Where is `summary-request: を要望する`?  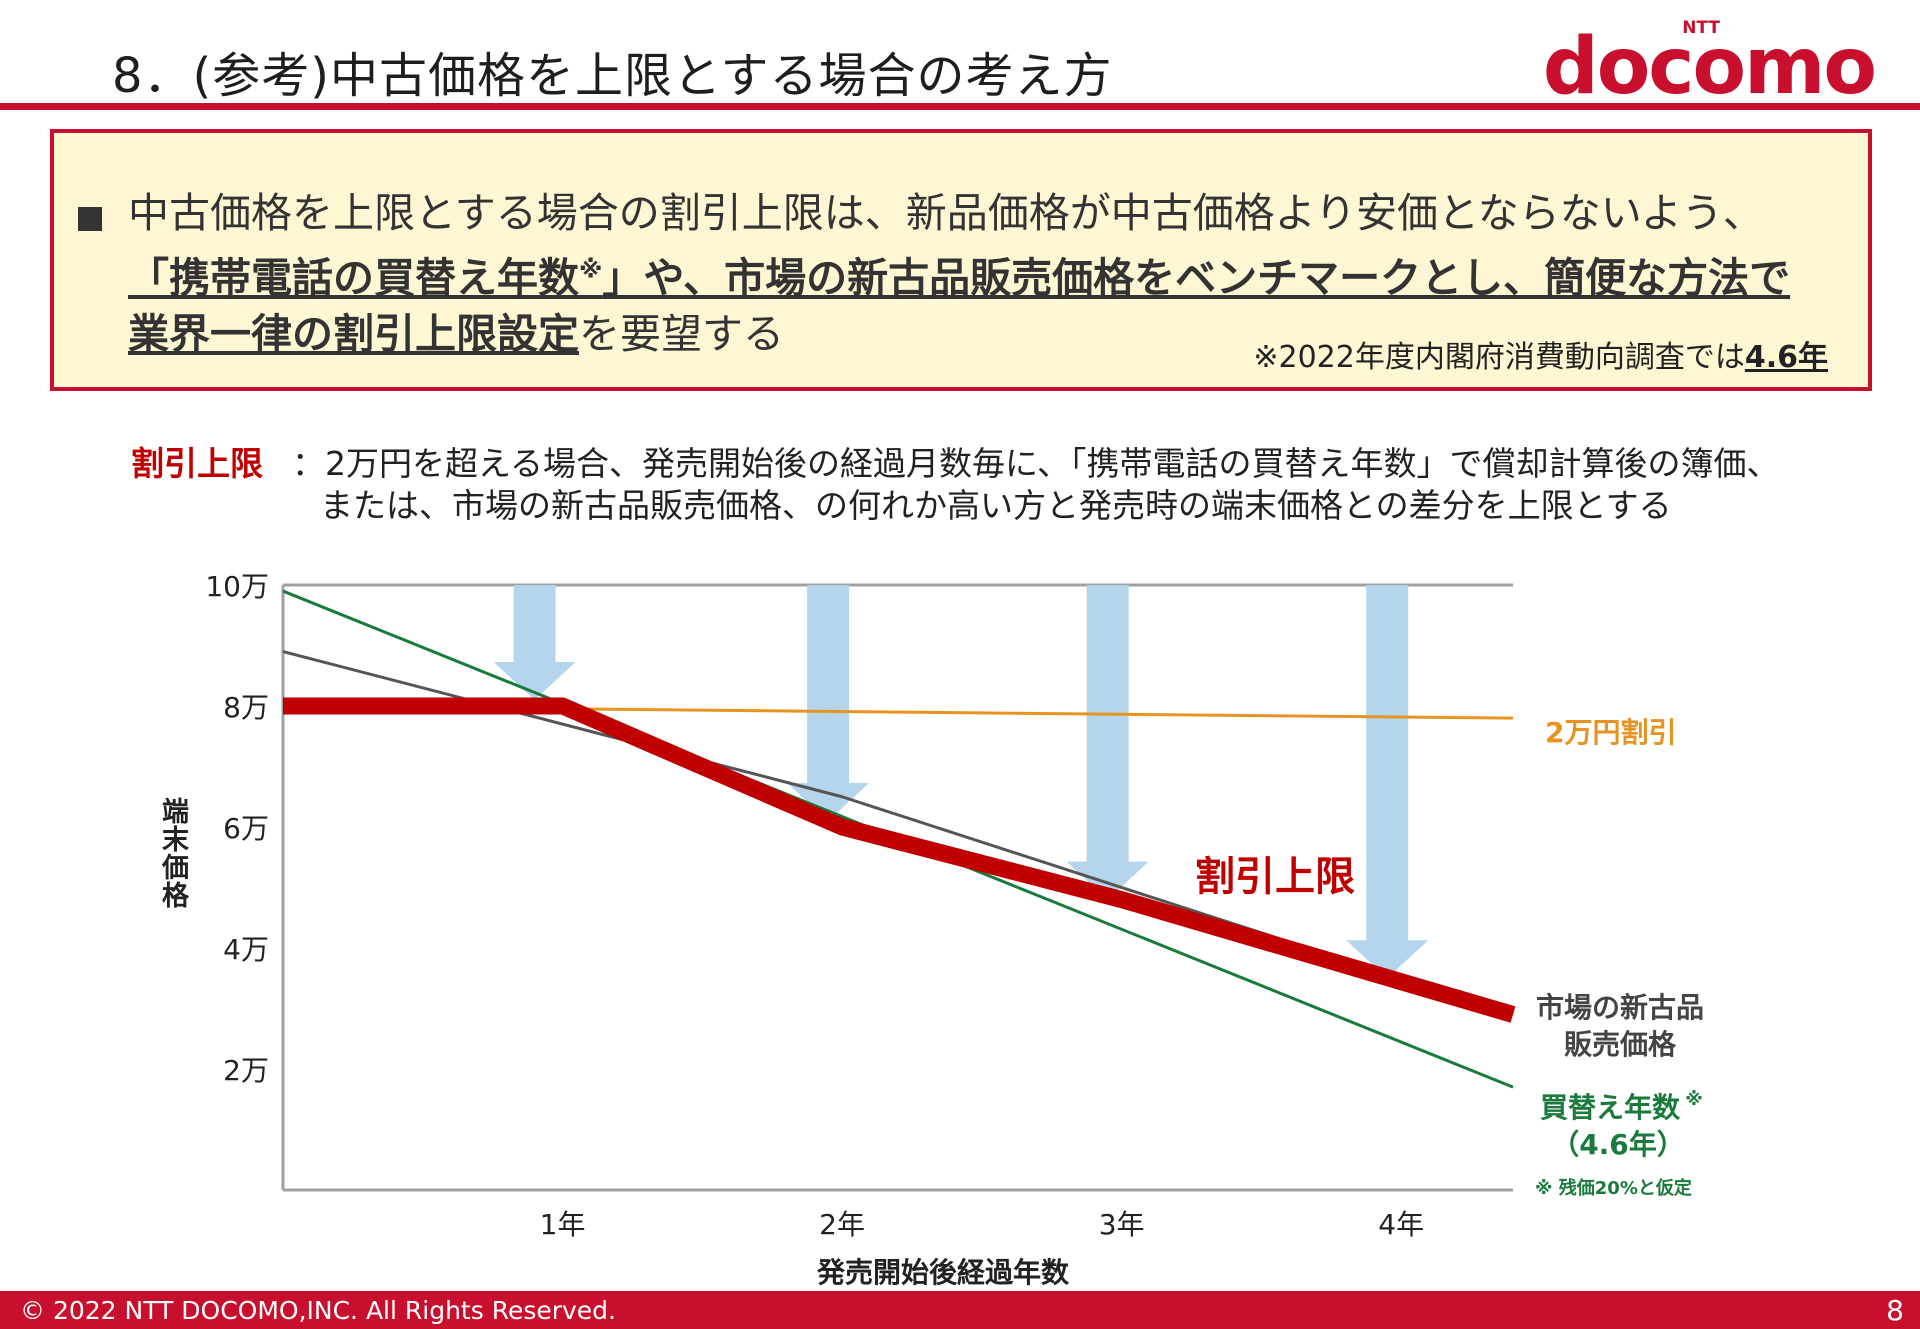
summary-request: を要望する is located at coordinates (681, 333).